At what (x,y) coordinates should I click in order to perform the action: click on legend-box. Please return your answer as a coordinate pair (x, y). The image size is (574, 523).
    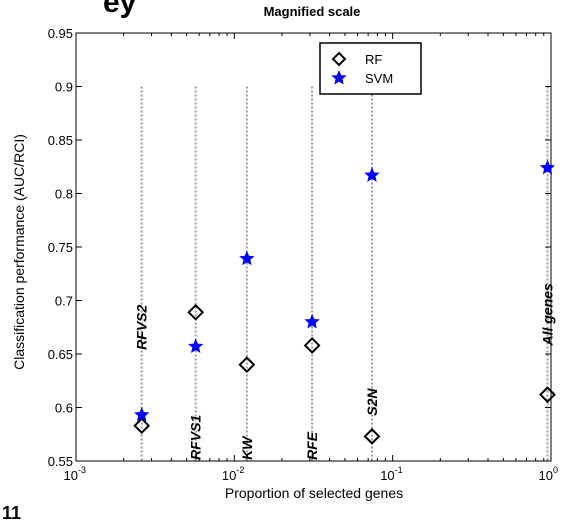
    Looking at the image, I should click on (370, 68).